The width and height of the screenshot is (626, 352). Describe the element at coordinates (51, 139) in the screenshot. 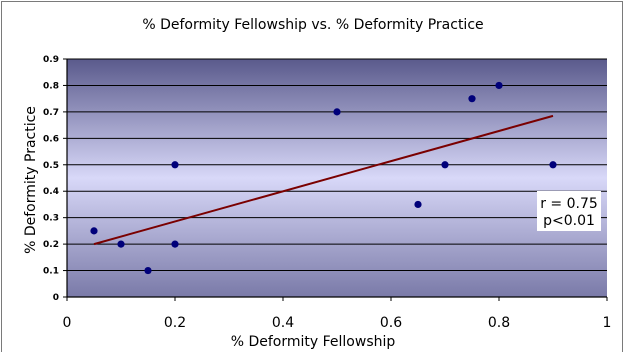

I see `y-tick-label-6: 0.6` at that location.